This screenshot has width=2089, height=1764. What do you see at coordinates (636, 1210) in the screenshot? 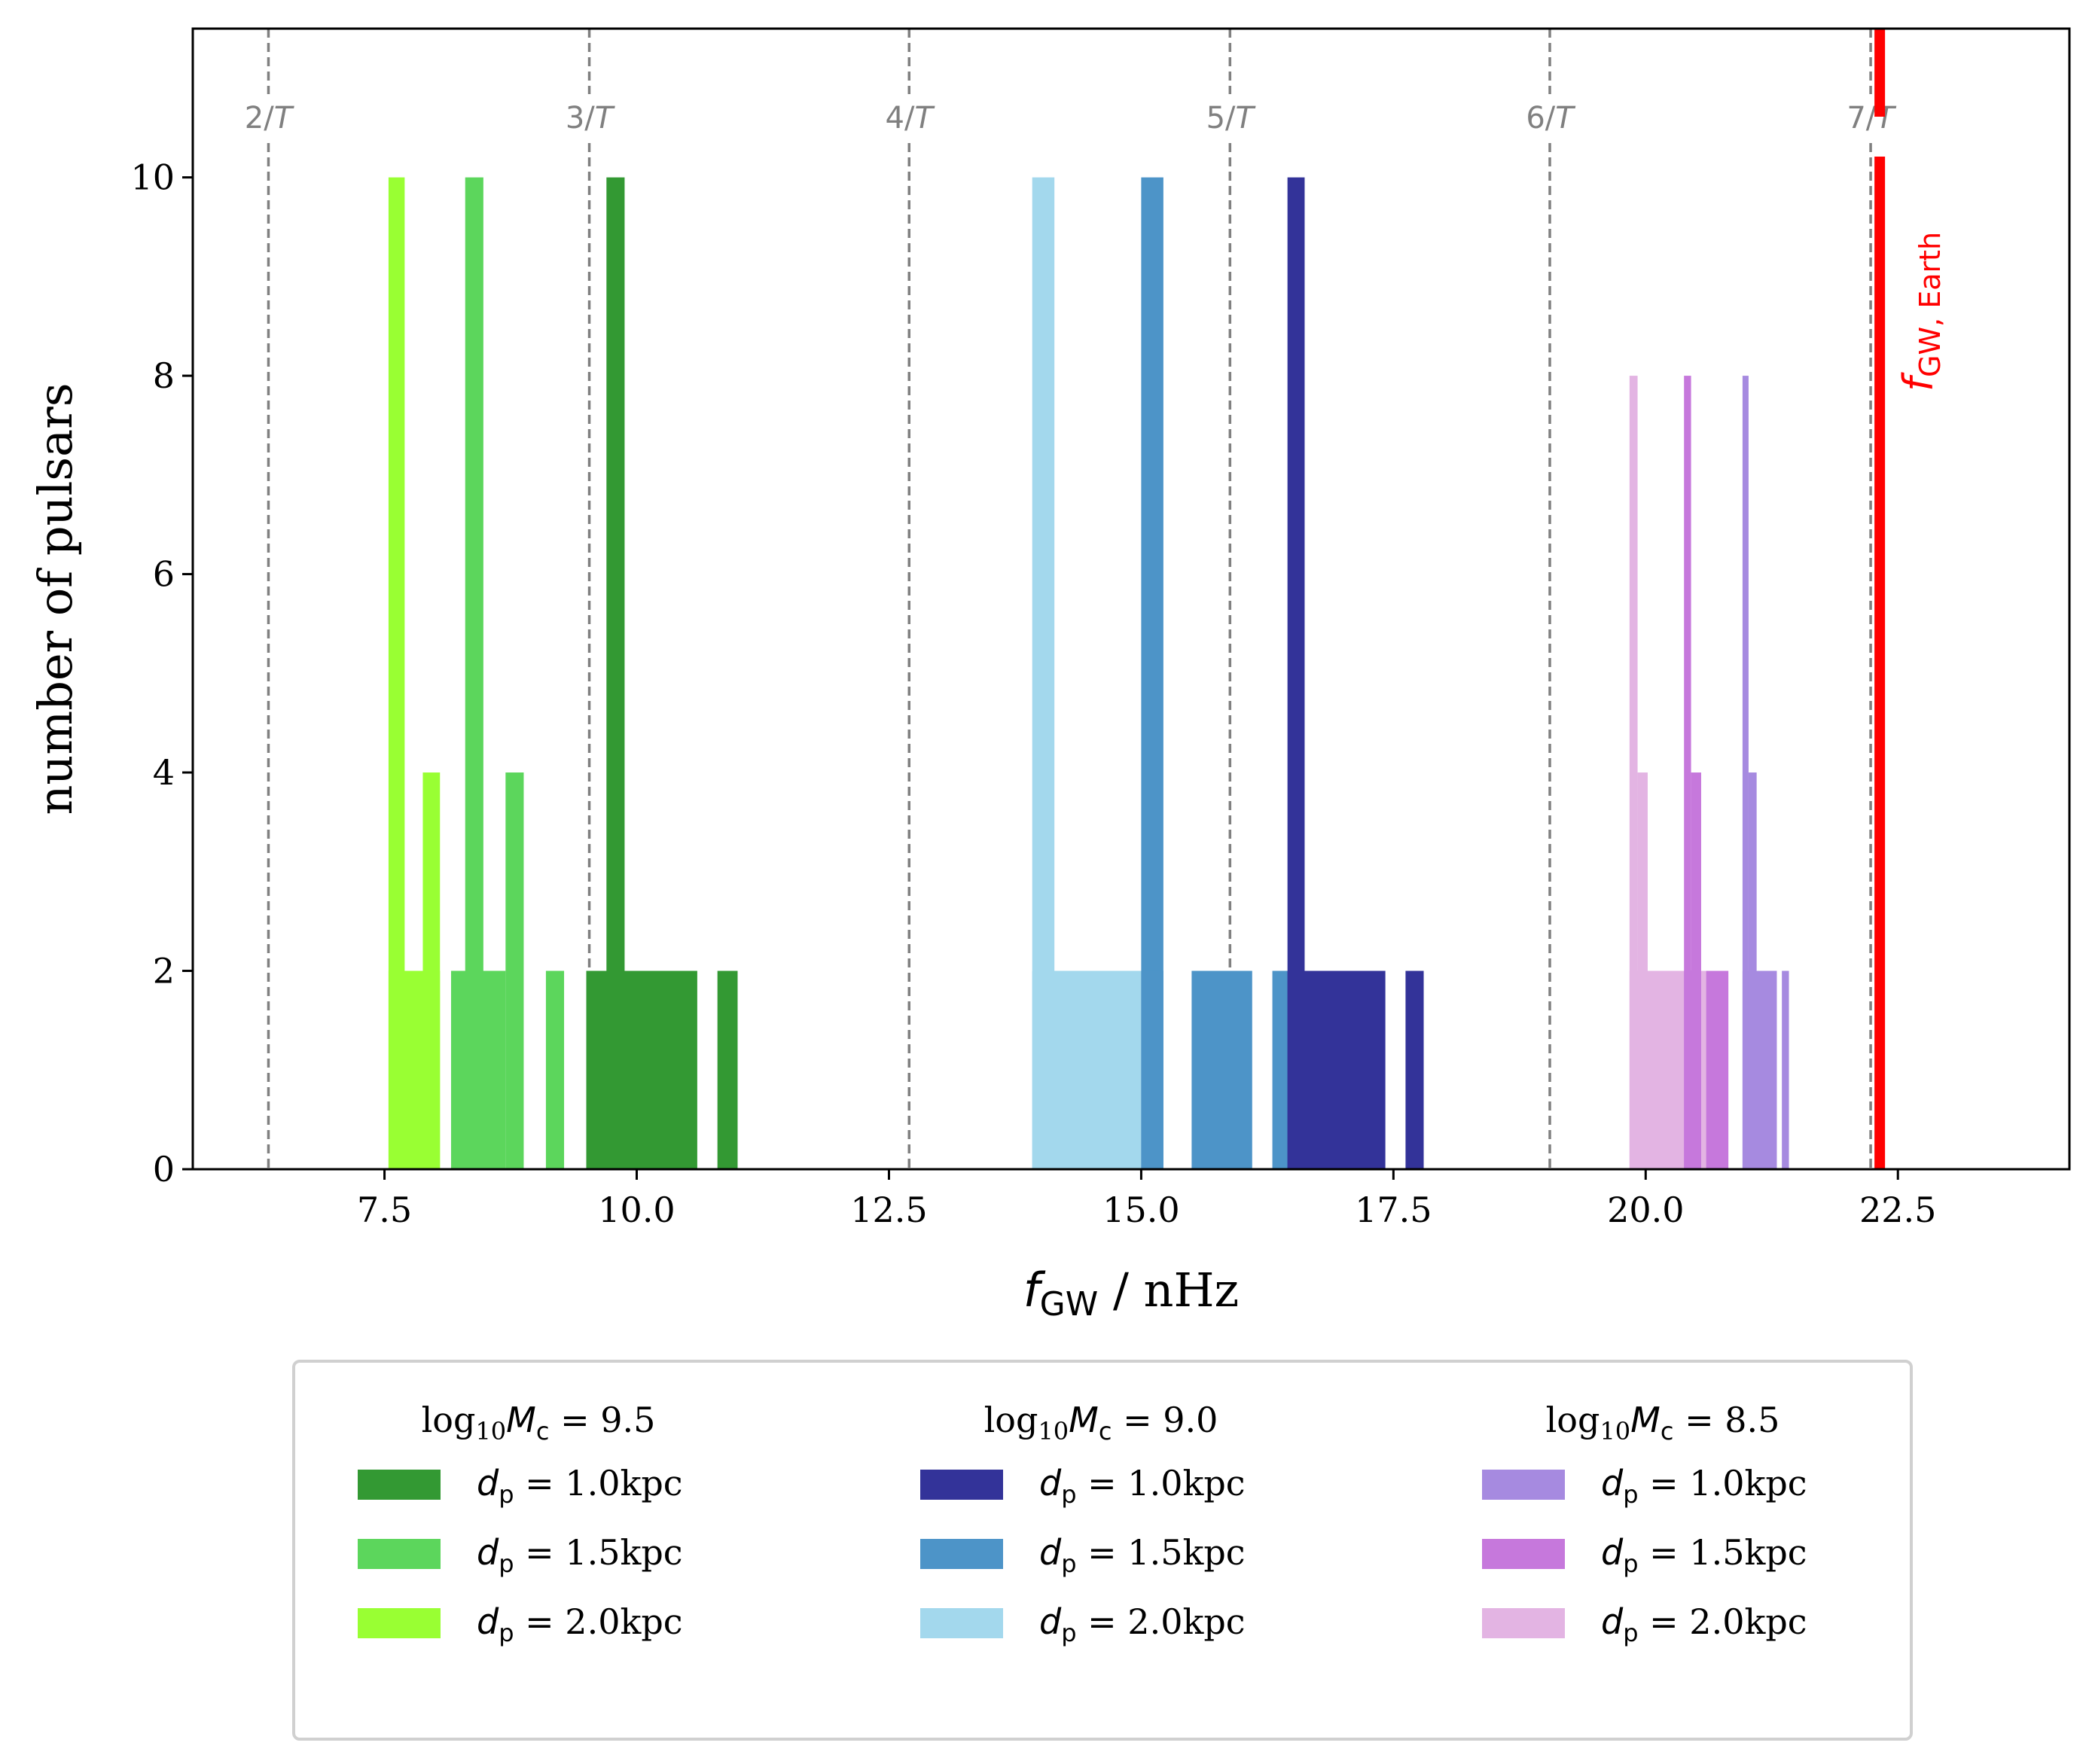
I see `x-tick-label: 10.0` at bounding box center [636, 1210].